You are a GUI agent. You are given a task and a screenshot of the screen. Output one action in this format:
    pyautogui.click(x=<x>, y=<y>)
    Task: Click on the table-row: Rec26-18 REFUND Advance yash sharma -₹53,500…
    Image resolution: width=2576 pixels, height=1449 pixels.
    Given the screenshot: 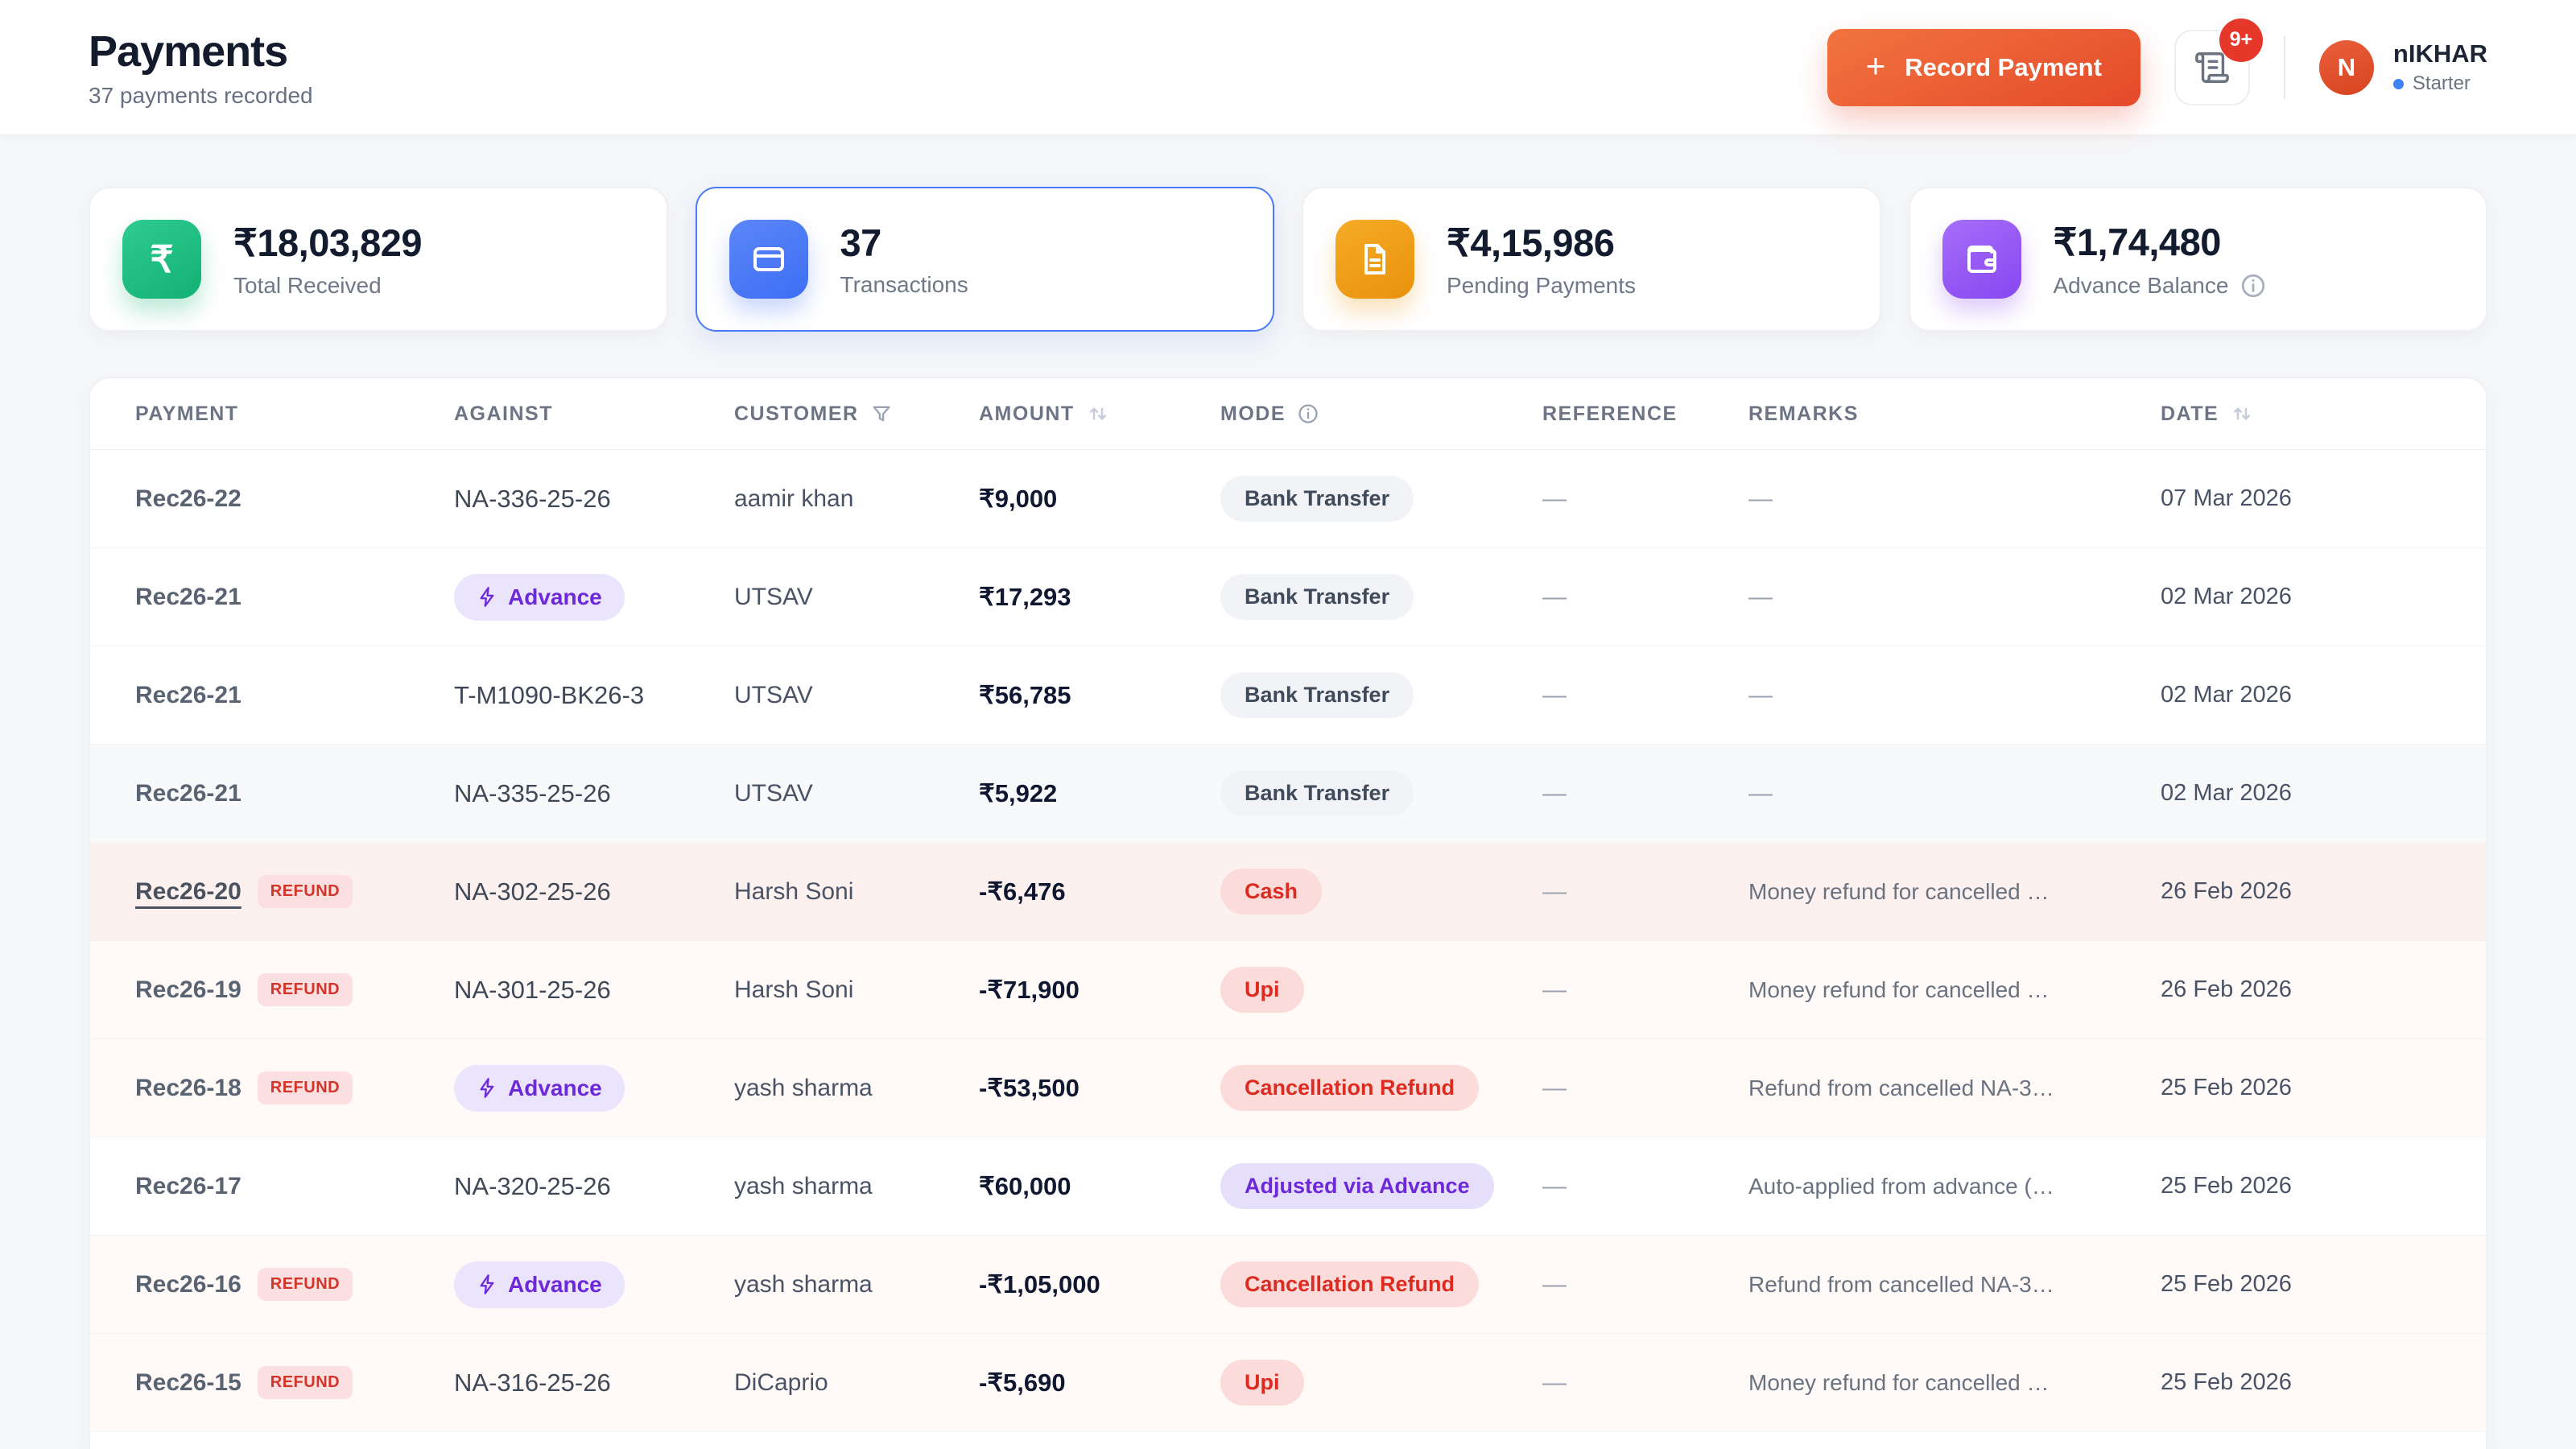 What is the action you would take?
    pyautogui.click(x=1288, y=1088)
    